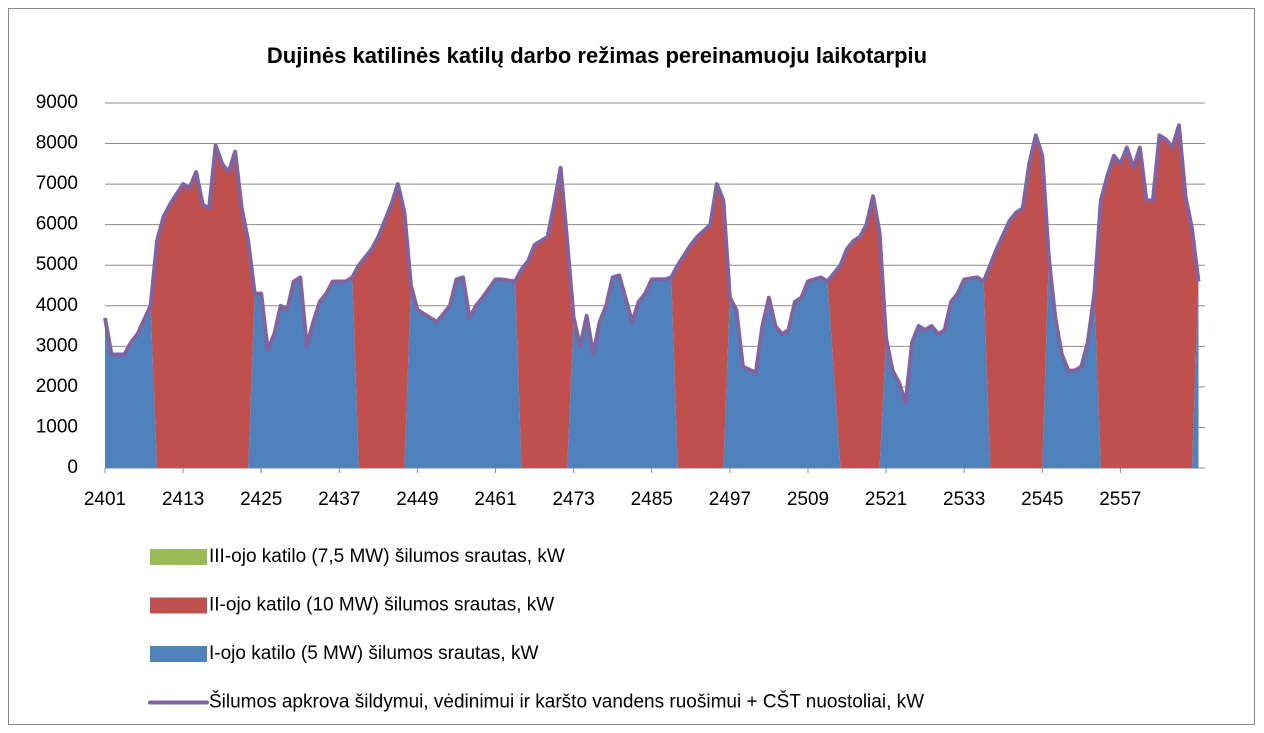  What do you see at coordinates (964, 499) in the screenshot?
I see `x-tick-label: 2533` at bounding box center [964, 499].